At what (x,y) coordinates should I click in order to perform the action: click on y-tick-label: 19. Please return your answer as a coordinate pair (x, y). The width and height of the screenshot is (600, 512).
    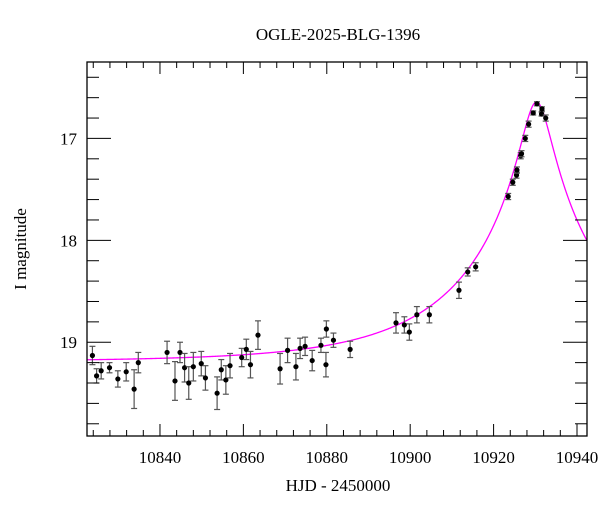
    Looking at the image, I should click on (68, 342).